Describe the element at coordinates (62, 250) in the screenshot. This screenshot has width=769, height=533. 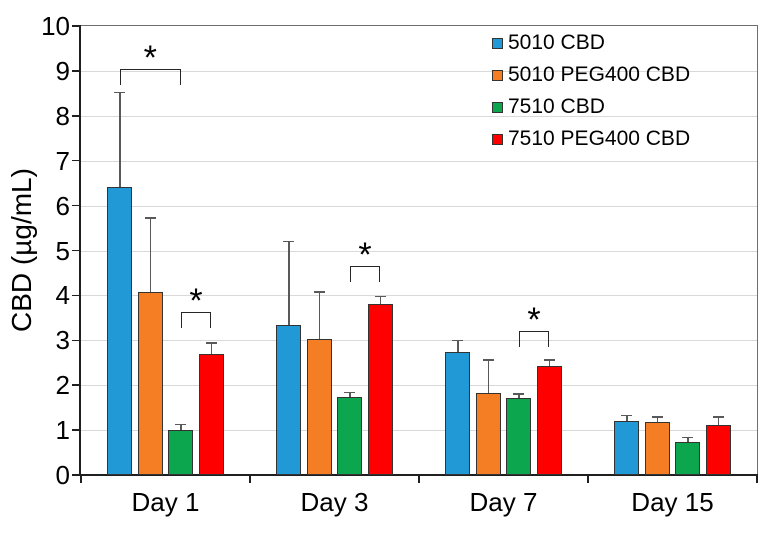
I see `y-tick-label: 5` at that location.